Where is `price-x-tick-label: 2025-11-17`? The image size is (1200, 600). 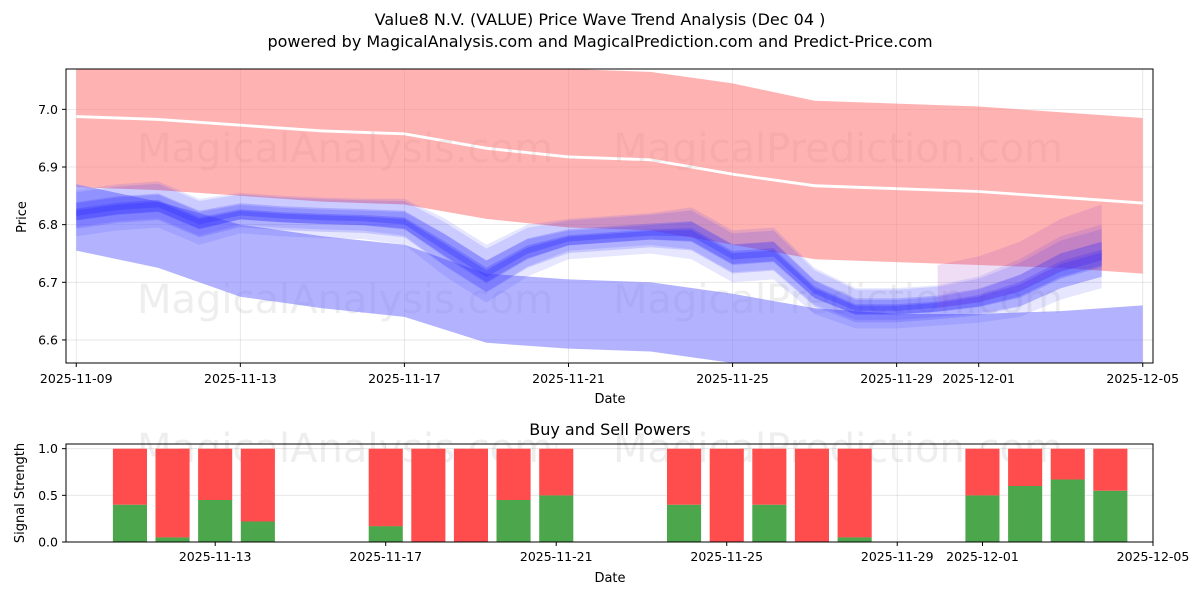
price-x-tick-label: 2025-11-17 is located at coordinates (404, 378).